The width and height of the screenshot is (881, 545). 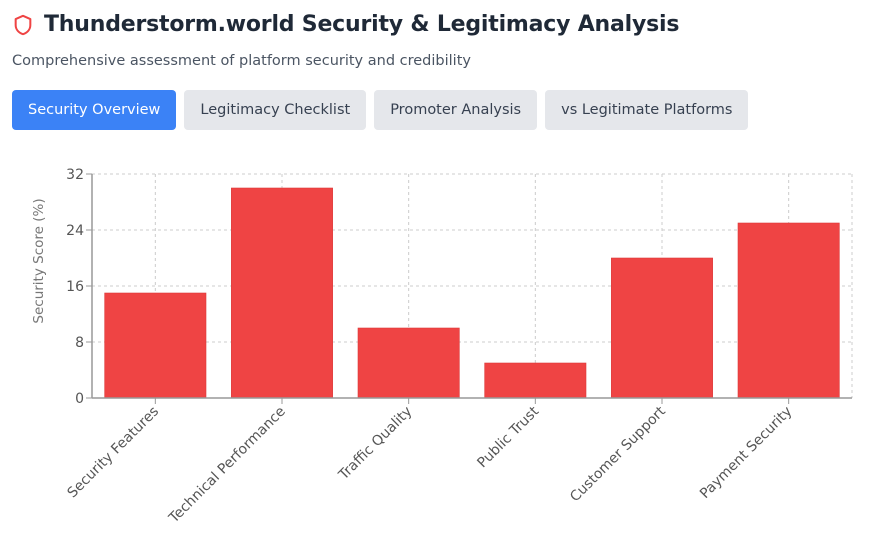 I want to click on x-tick-label: Customer Support, so click(x=618, y=454).